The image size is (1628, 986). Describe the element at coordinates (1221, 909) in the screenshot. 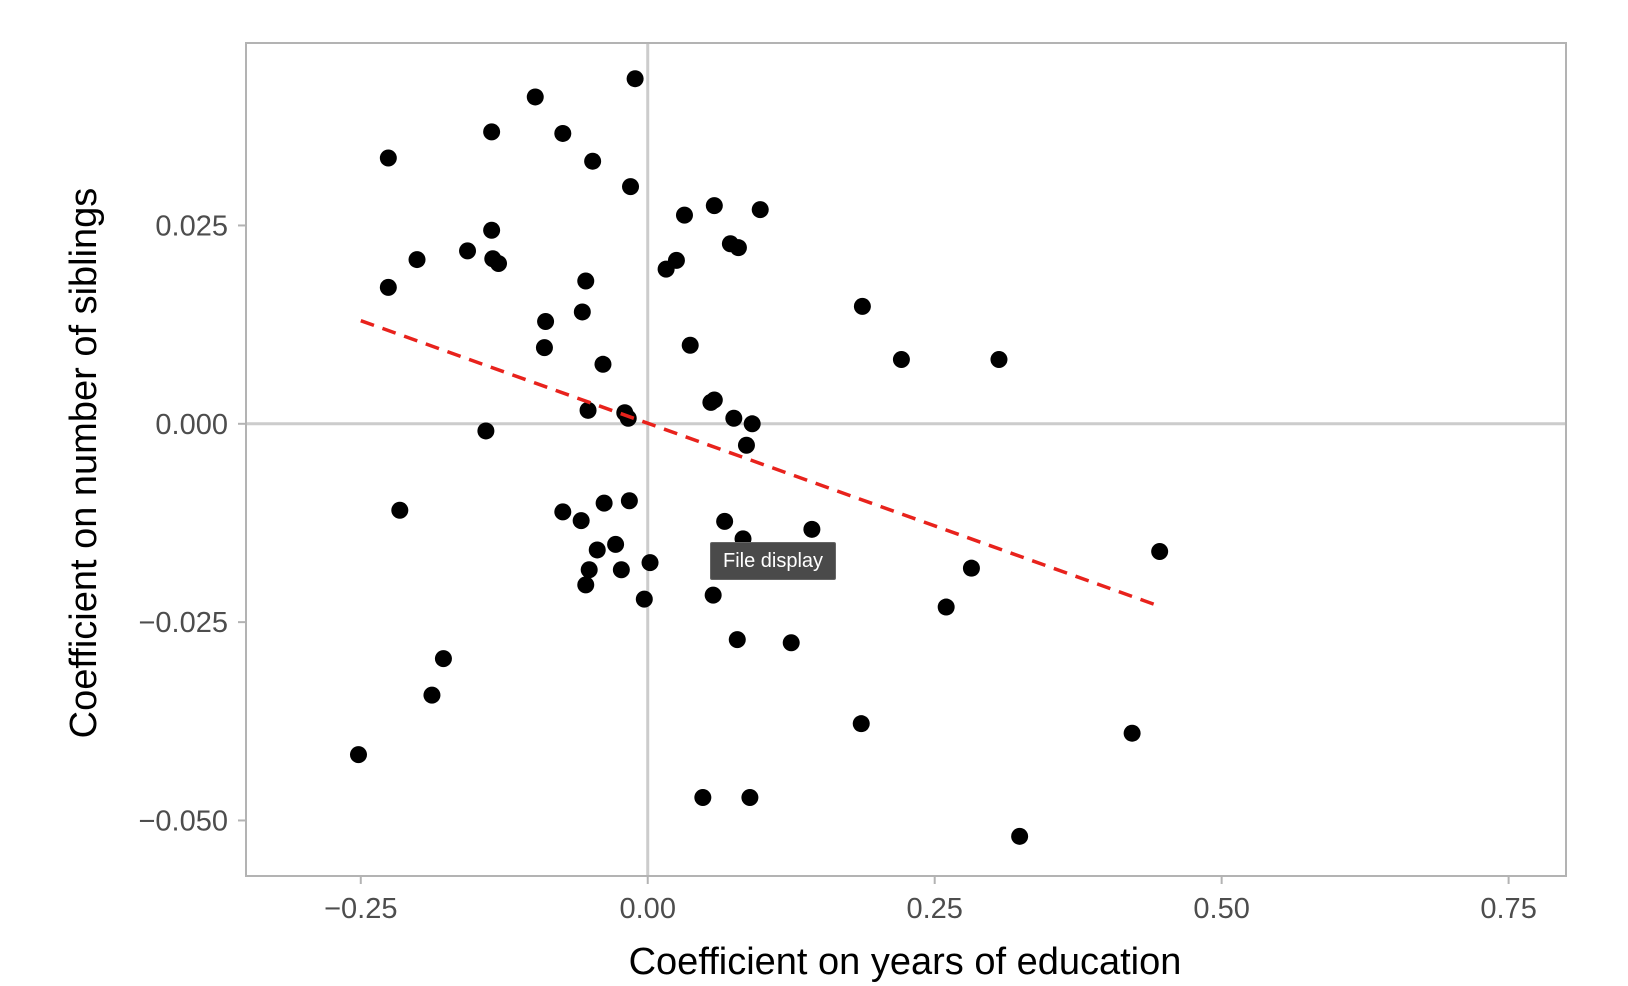

I see `x-tick-label: 0.50` at that location.